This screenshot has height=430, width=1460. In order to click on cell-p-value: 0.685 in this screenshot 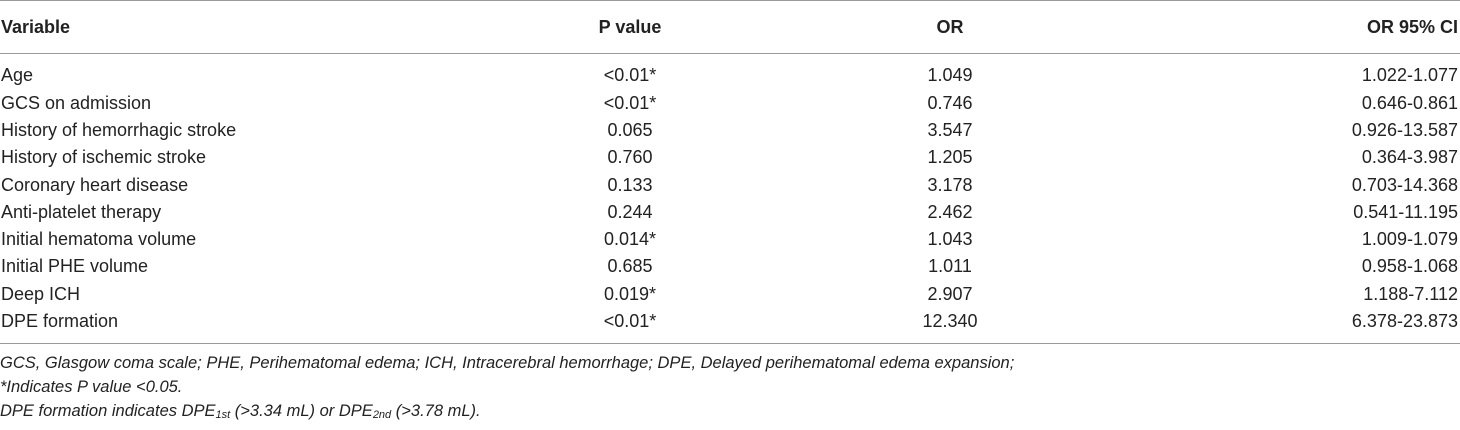, I will do `click(630, 266)`.